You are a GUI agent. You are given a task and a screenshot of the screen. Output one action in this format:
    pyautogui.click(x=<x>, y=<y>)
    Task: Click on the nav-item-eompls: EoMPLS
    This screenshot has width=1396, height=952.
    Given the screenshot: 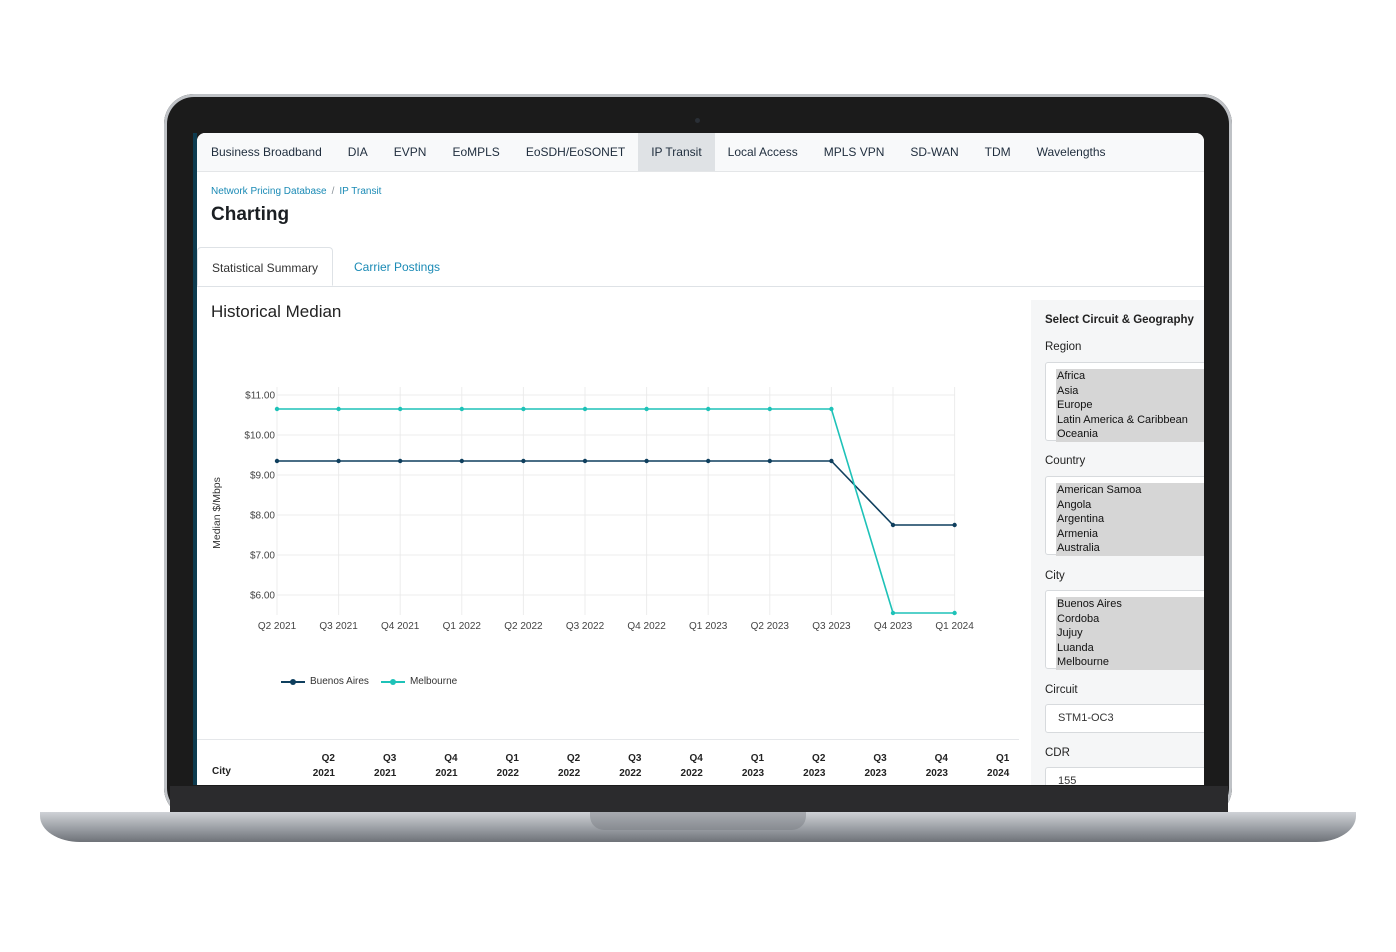 What is the action you would take?
    pyautogui.click(x=476, y=152)
    